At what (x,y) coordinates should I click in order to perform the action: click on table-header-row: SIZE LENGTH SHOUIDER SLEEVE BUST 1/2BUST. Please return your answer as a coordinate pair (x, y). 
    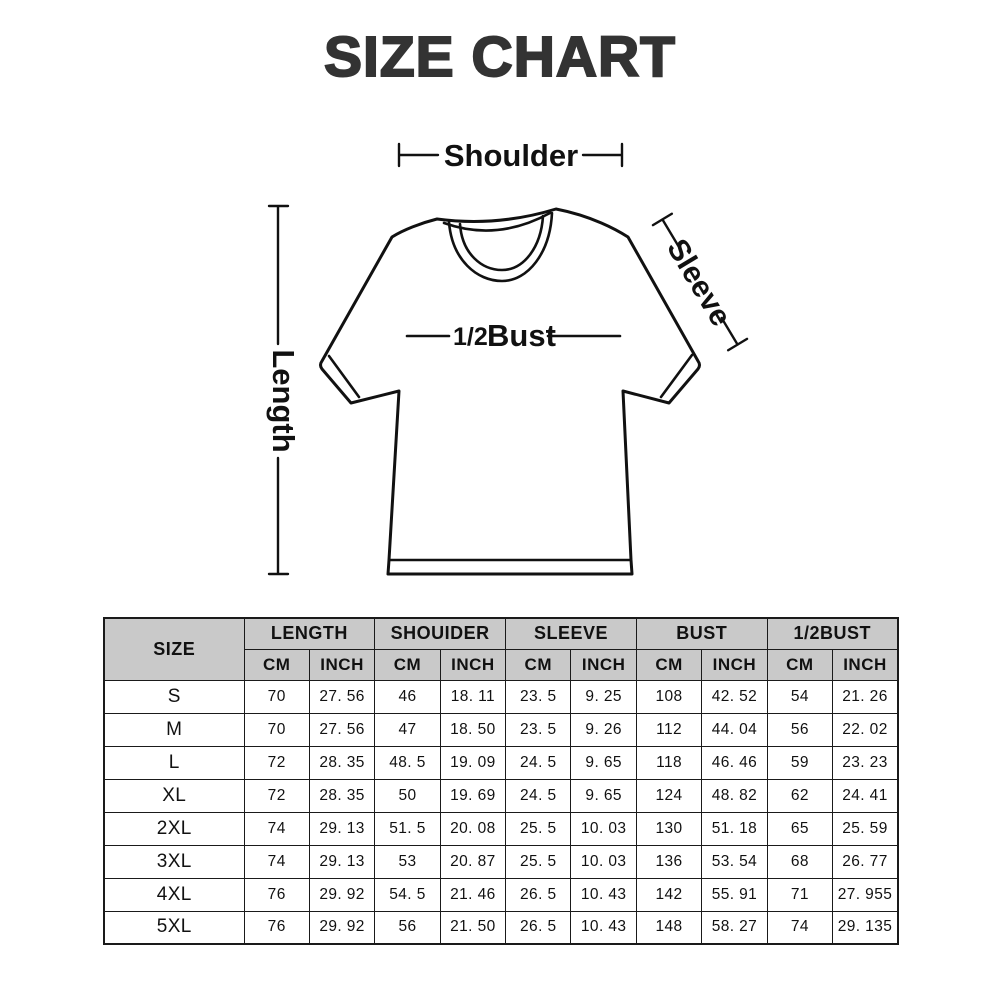
    Looking at the image, I should click on (501, 649).